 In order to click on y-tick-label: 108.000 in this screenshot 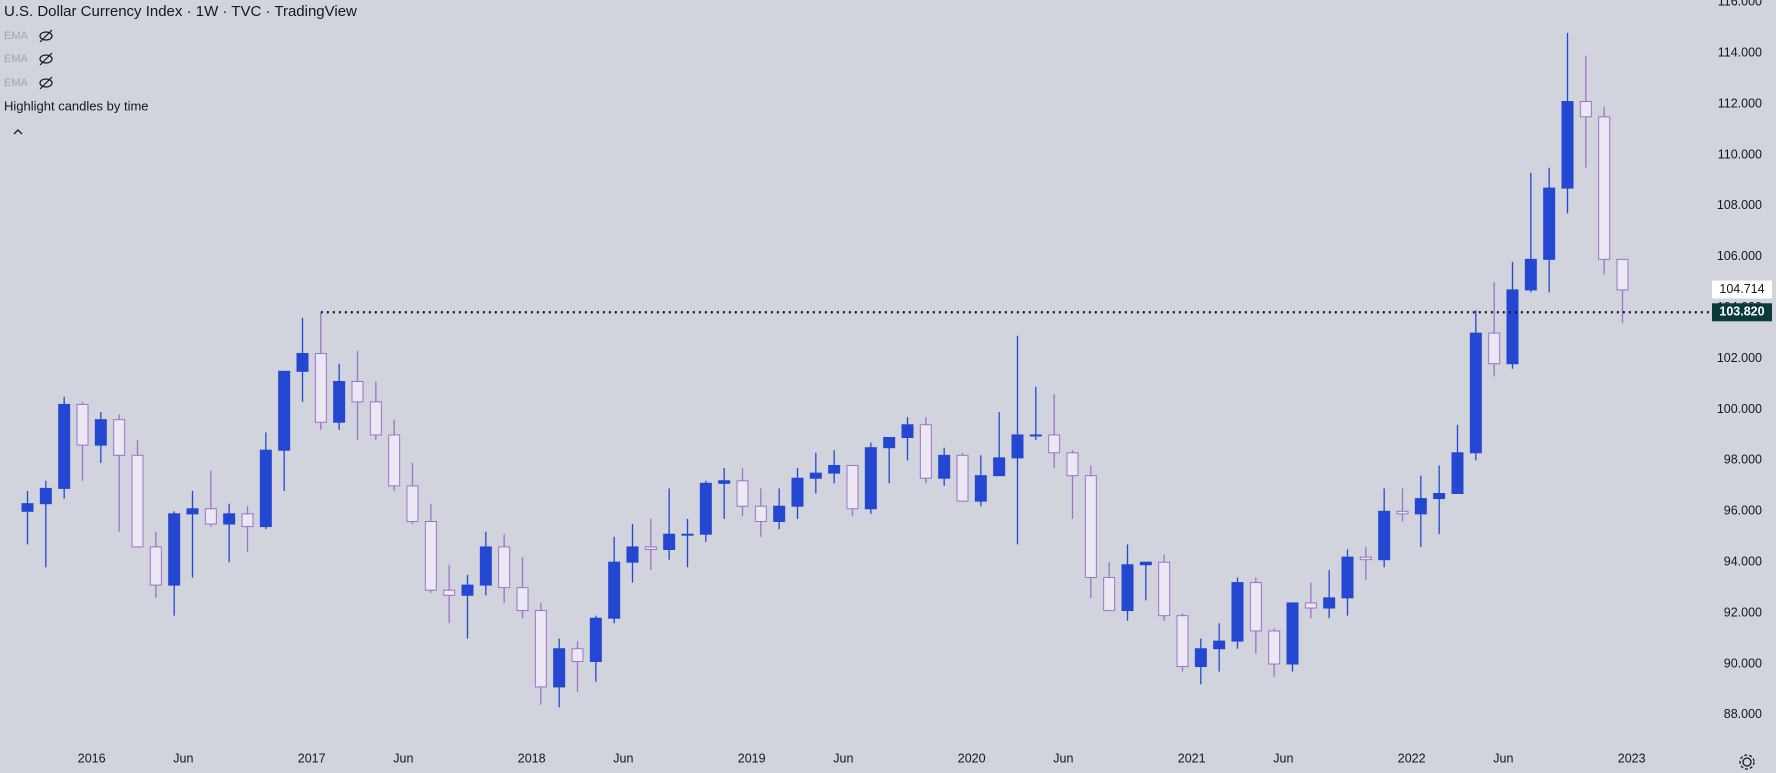, I will do `click(1739, 205)`.